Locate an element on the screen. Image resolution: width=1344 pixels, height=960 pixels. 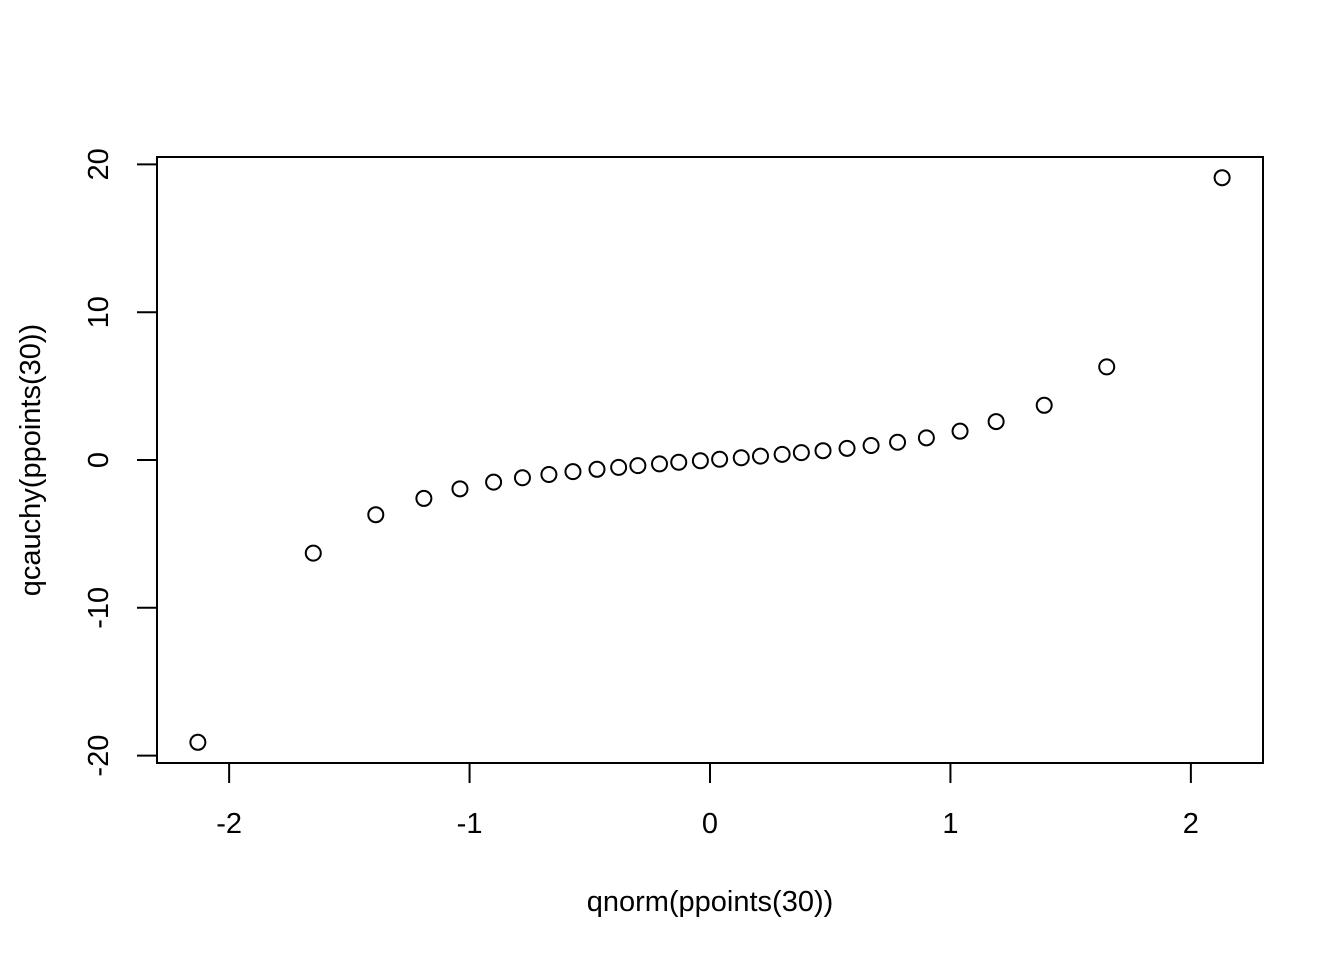
x-tick-label: 1 is located at coordinates (950, 824).